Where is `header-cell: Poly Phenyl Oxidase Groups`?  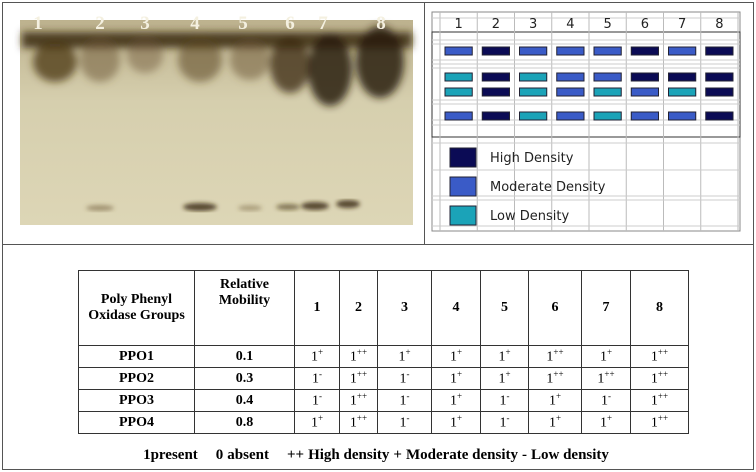
header-cell: Poly Phenyl Oxidase Groups is located at coordinates (136, 308).